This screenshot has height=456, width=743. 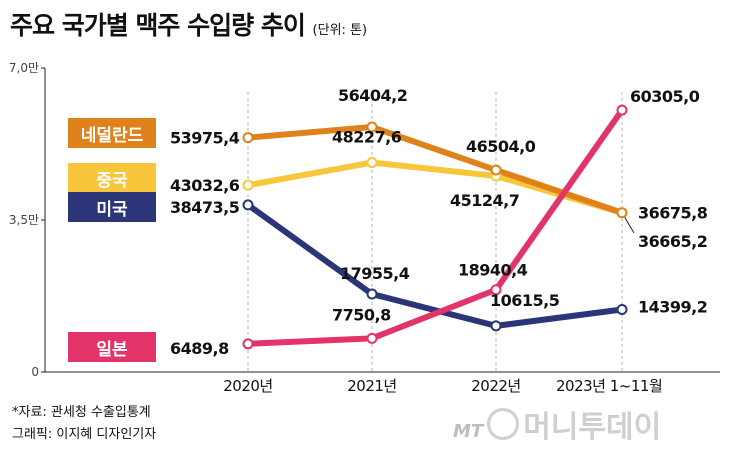 I want to click on data-label: 18940,4, so click(x=493, y=270).